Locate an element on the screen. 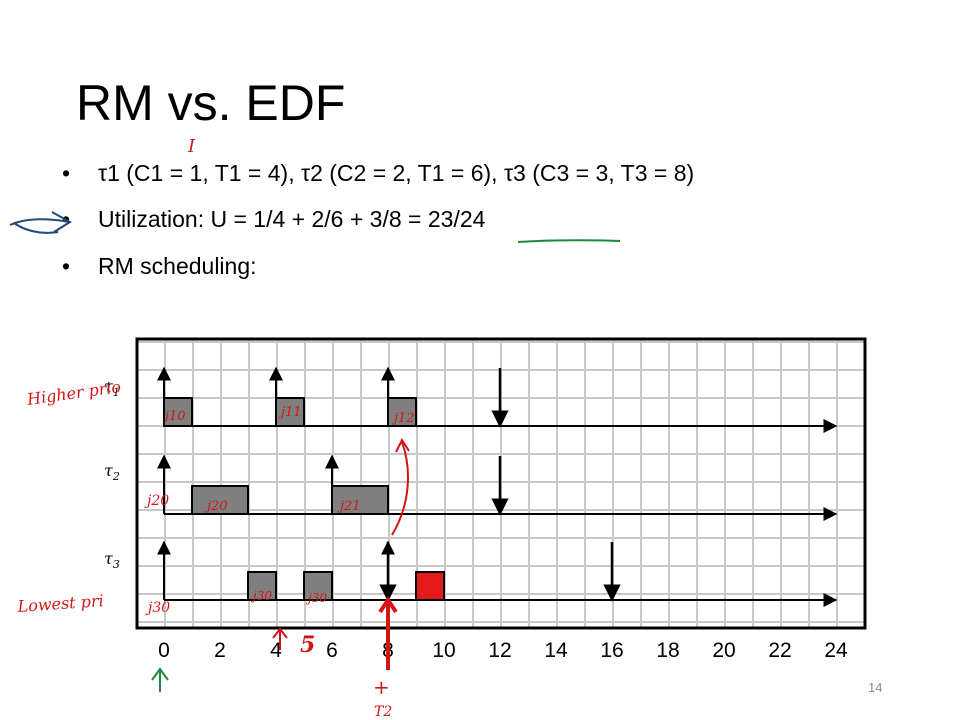  slide-title: RM vs. EDF is located at coordinates (211, 103).